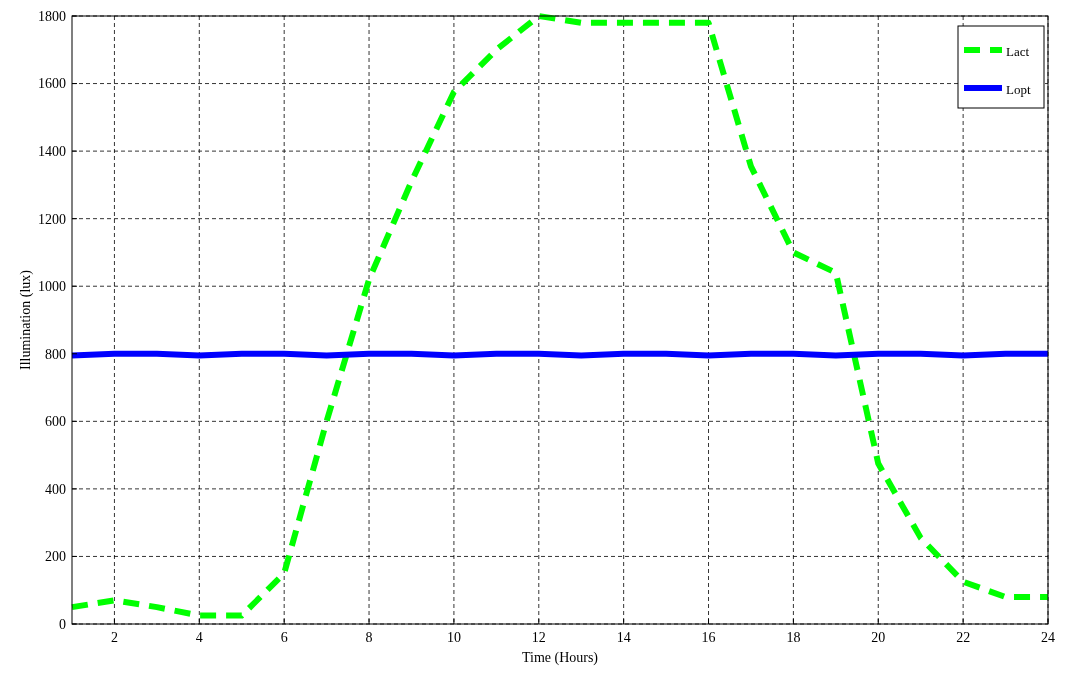 This screenshot has height=690, width=1070. I want to click on y-tick-label: 1200, so click(52, 219).